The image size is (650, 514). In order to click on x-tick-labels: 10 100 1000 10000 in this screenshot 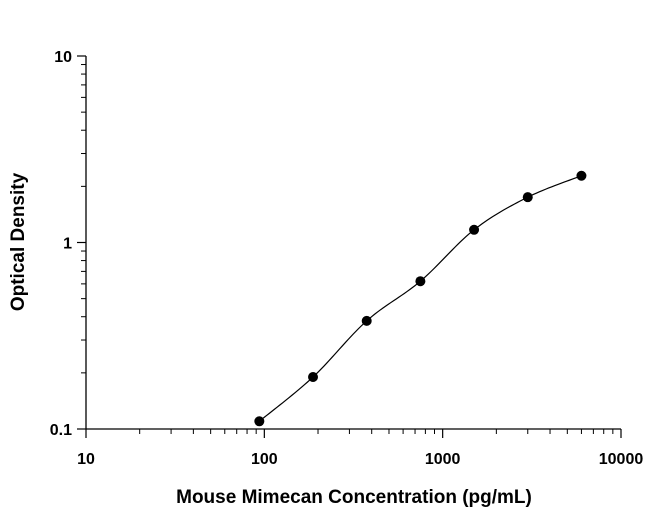, I will do `click(360, 459)`.